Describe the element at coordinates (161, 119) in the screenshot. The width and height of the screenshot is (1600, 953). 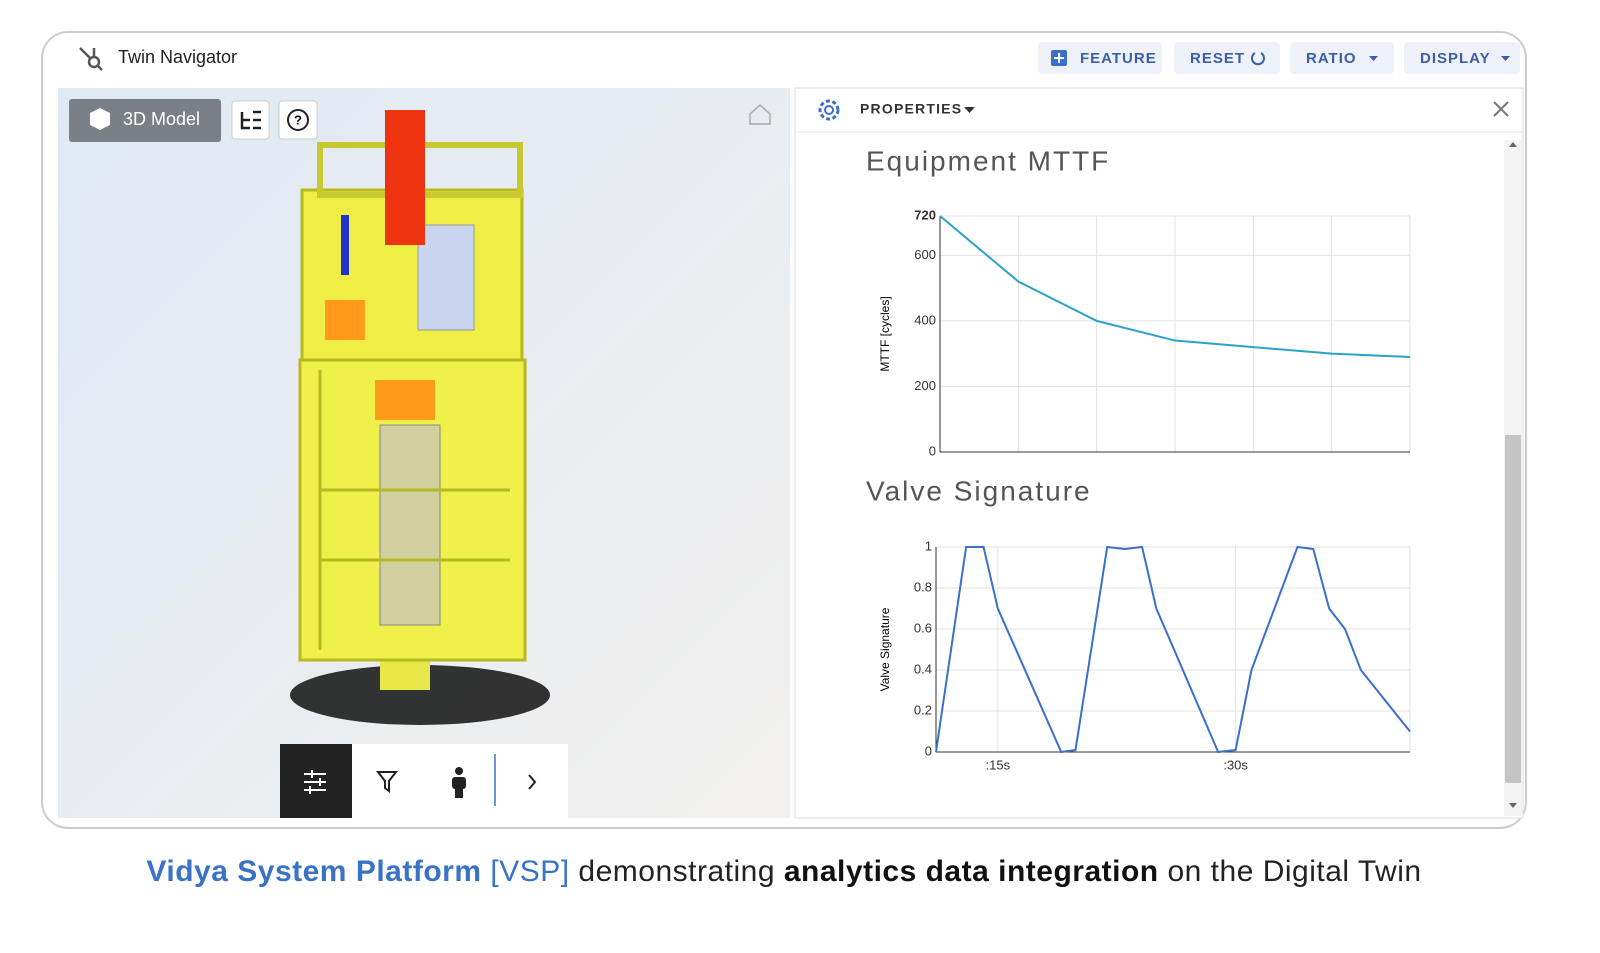
I see `button-label: 3D Model` at that location.